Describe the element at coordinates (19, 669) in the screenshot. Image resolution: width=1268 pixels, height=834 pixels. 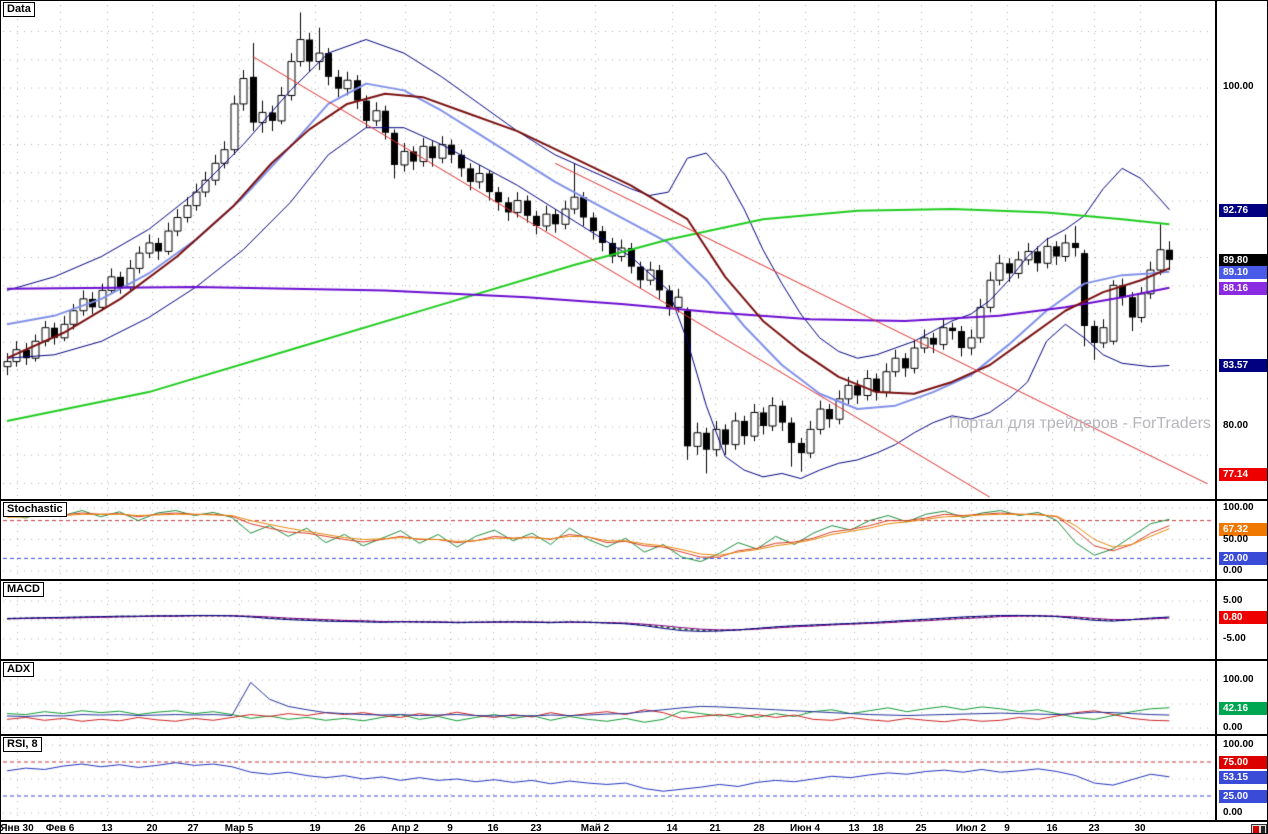
I see `panel-title-adx: ADX` at that location.